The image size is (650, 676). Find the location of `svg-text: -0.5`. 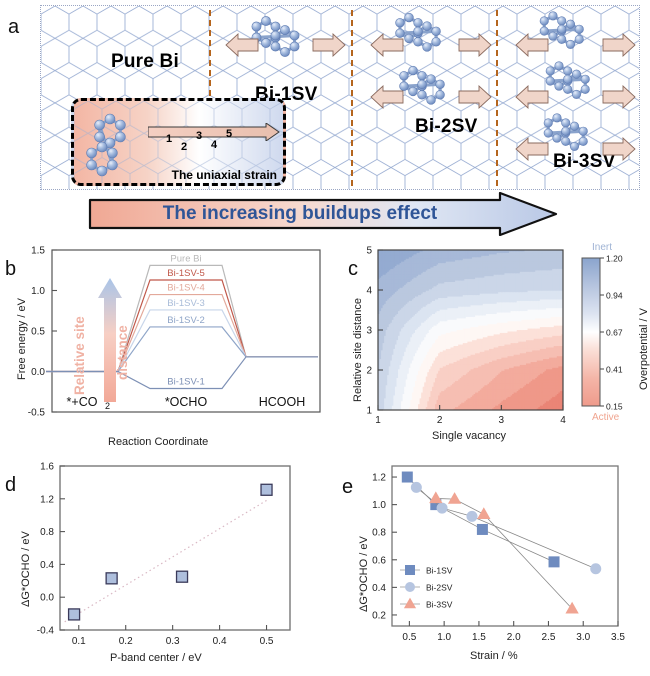

svg-text: -0.5 is located at coordinates (37, 413).